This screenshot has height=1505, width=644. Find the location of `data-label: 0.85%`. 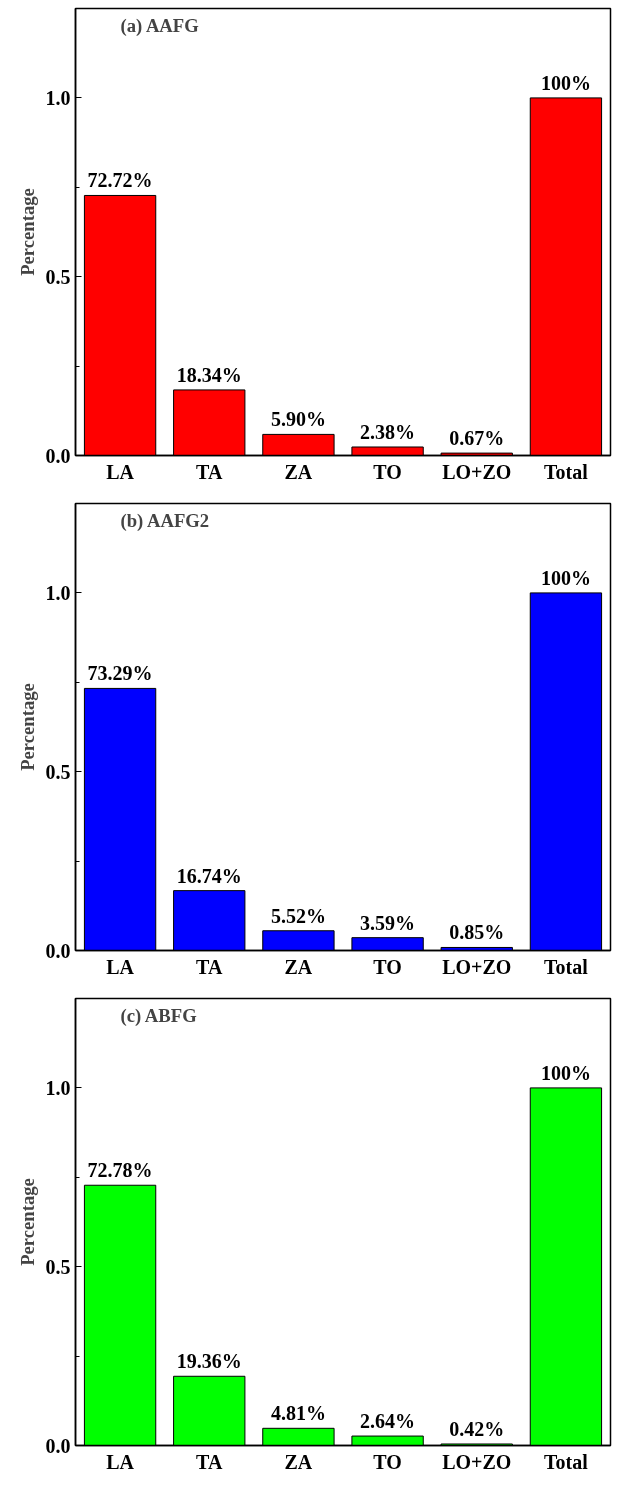

data-label: 0.85% is located at coordinates (477, 932).